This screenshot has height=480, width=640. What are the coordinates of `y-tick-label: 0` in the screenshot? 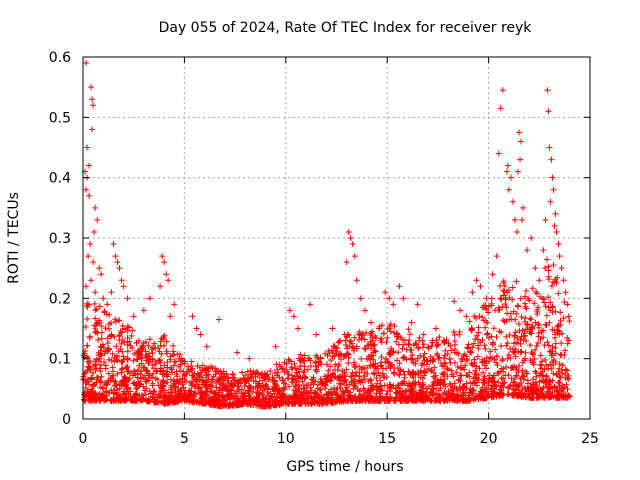 It's located at (66, 420).